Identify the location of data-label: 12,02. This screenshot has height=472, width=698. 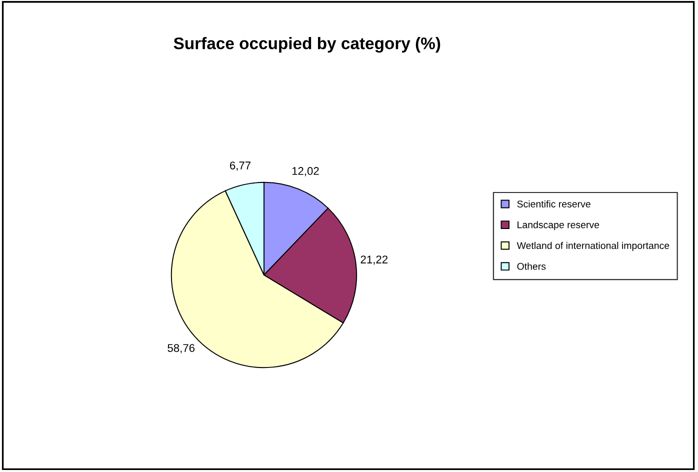
(305, 171).